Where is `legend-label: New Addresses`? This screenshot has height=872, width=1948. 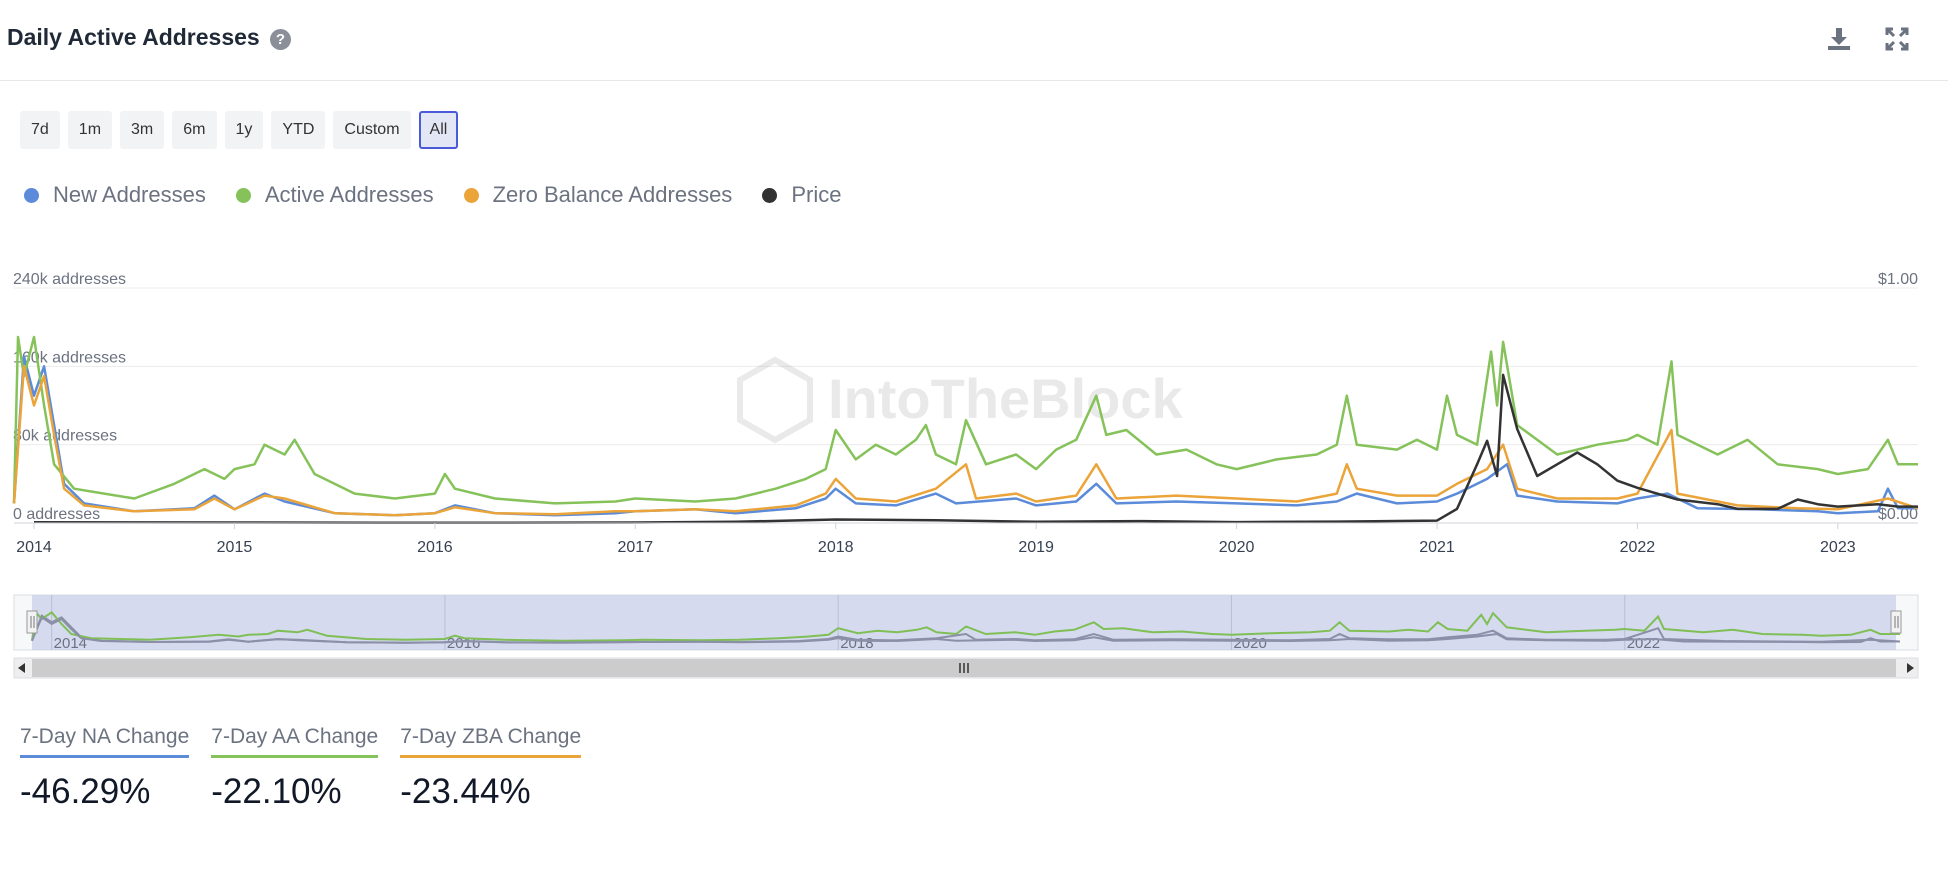 legend-label: New Addresses is located at coordinates (129, 194).